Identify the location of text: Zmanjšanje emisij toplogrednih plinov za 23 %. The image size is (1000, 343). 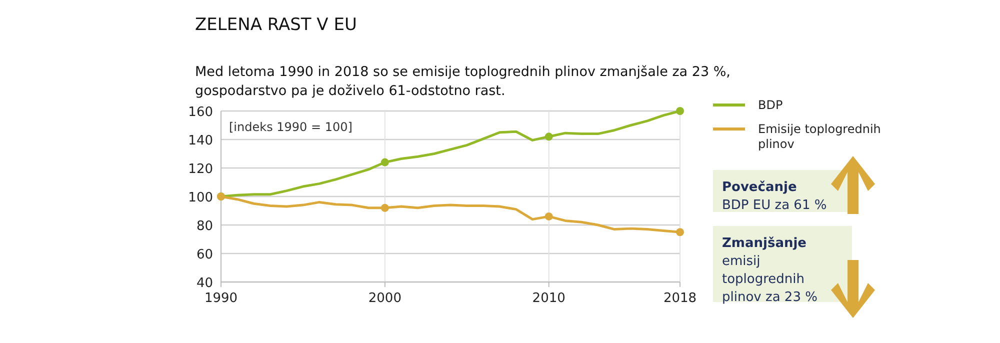
(770, 270).